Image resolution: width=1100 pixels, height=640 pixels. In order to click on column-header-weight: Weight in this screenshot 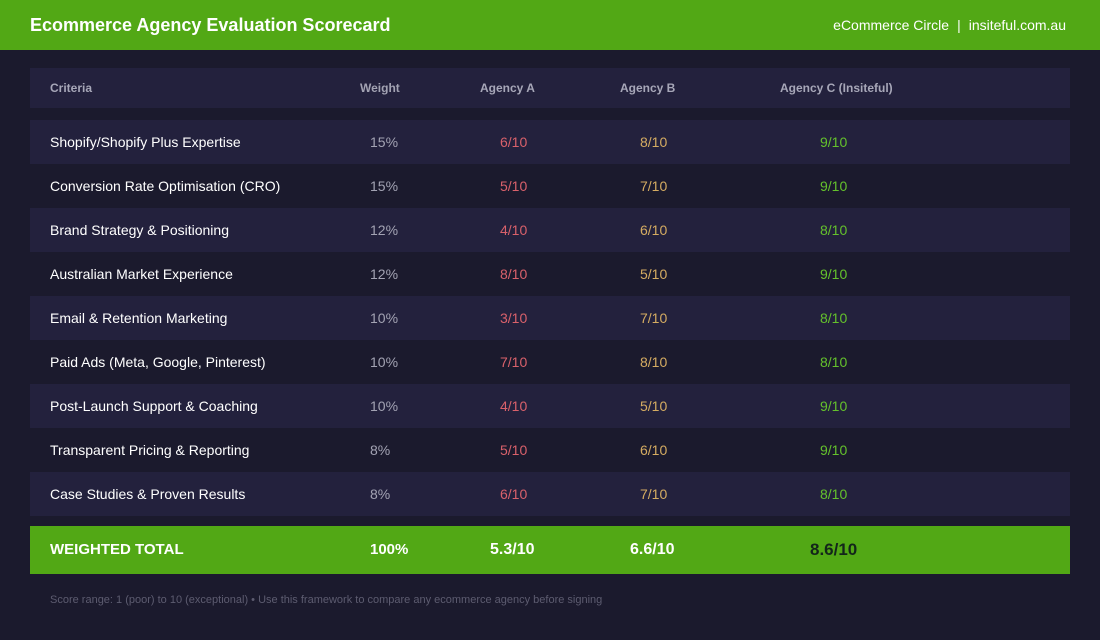, I will do `click(380, 88)`.